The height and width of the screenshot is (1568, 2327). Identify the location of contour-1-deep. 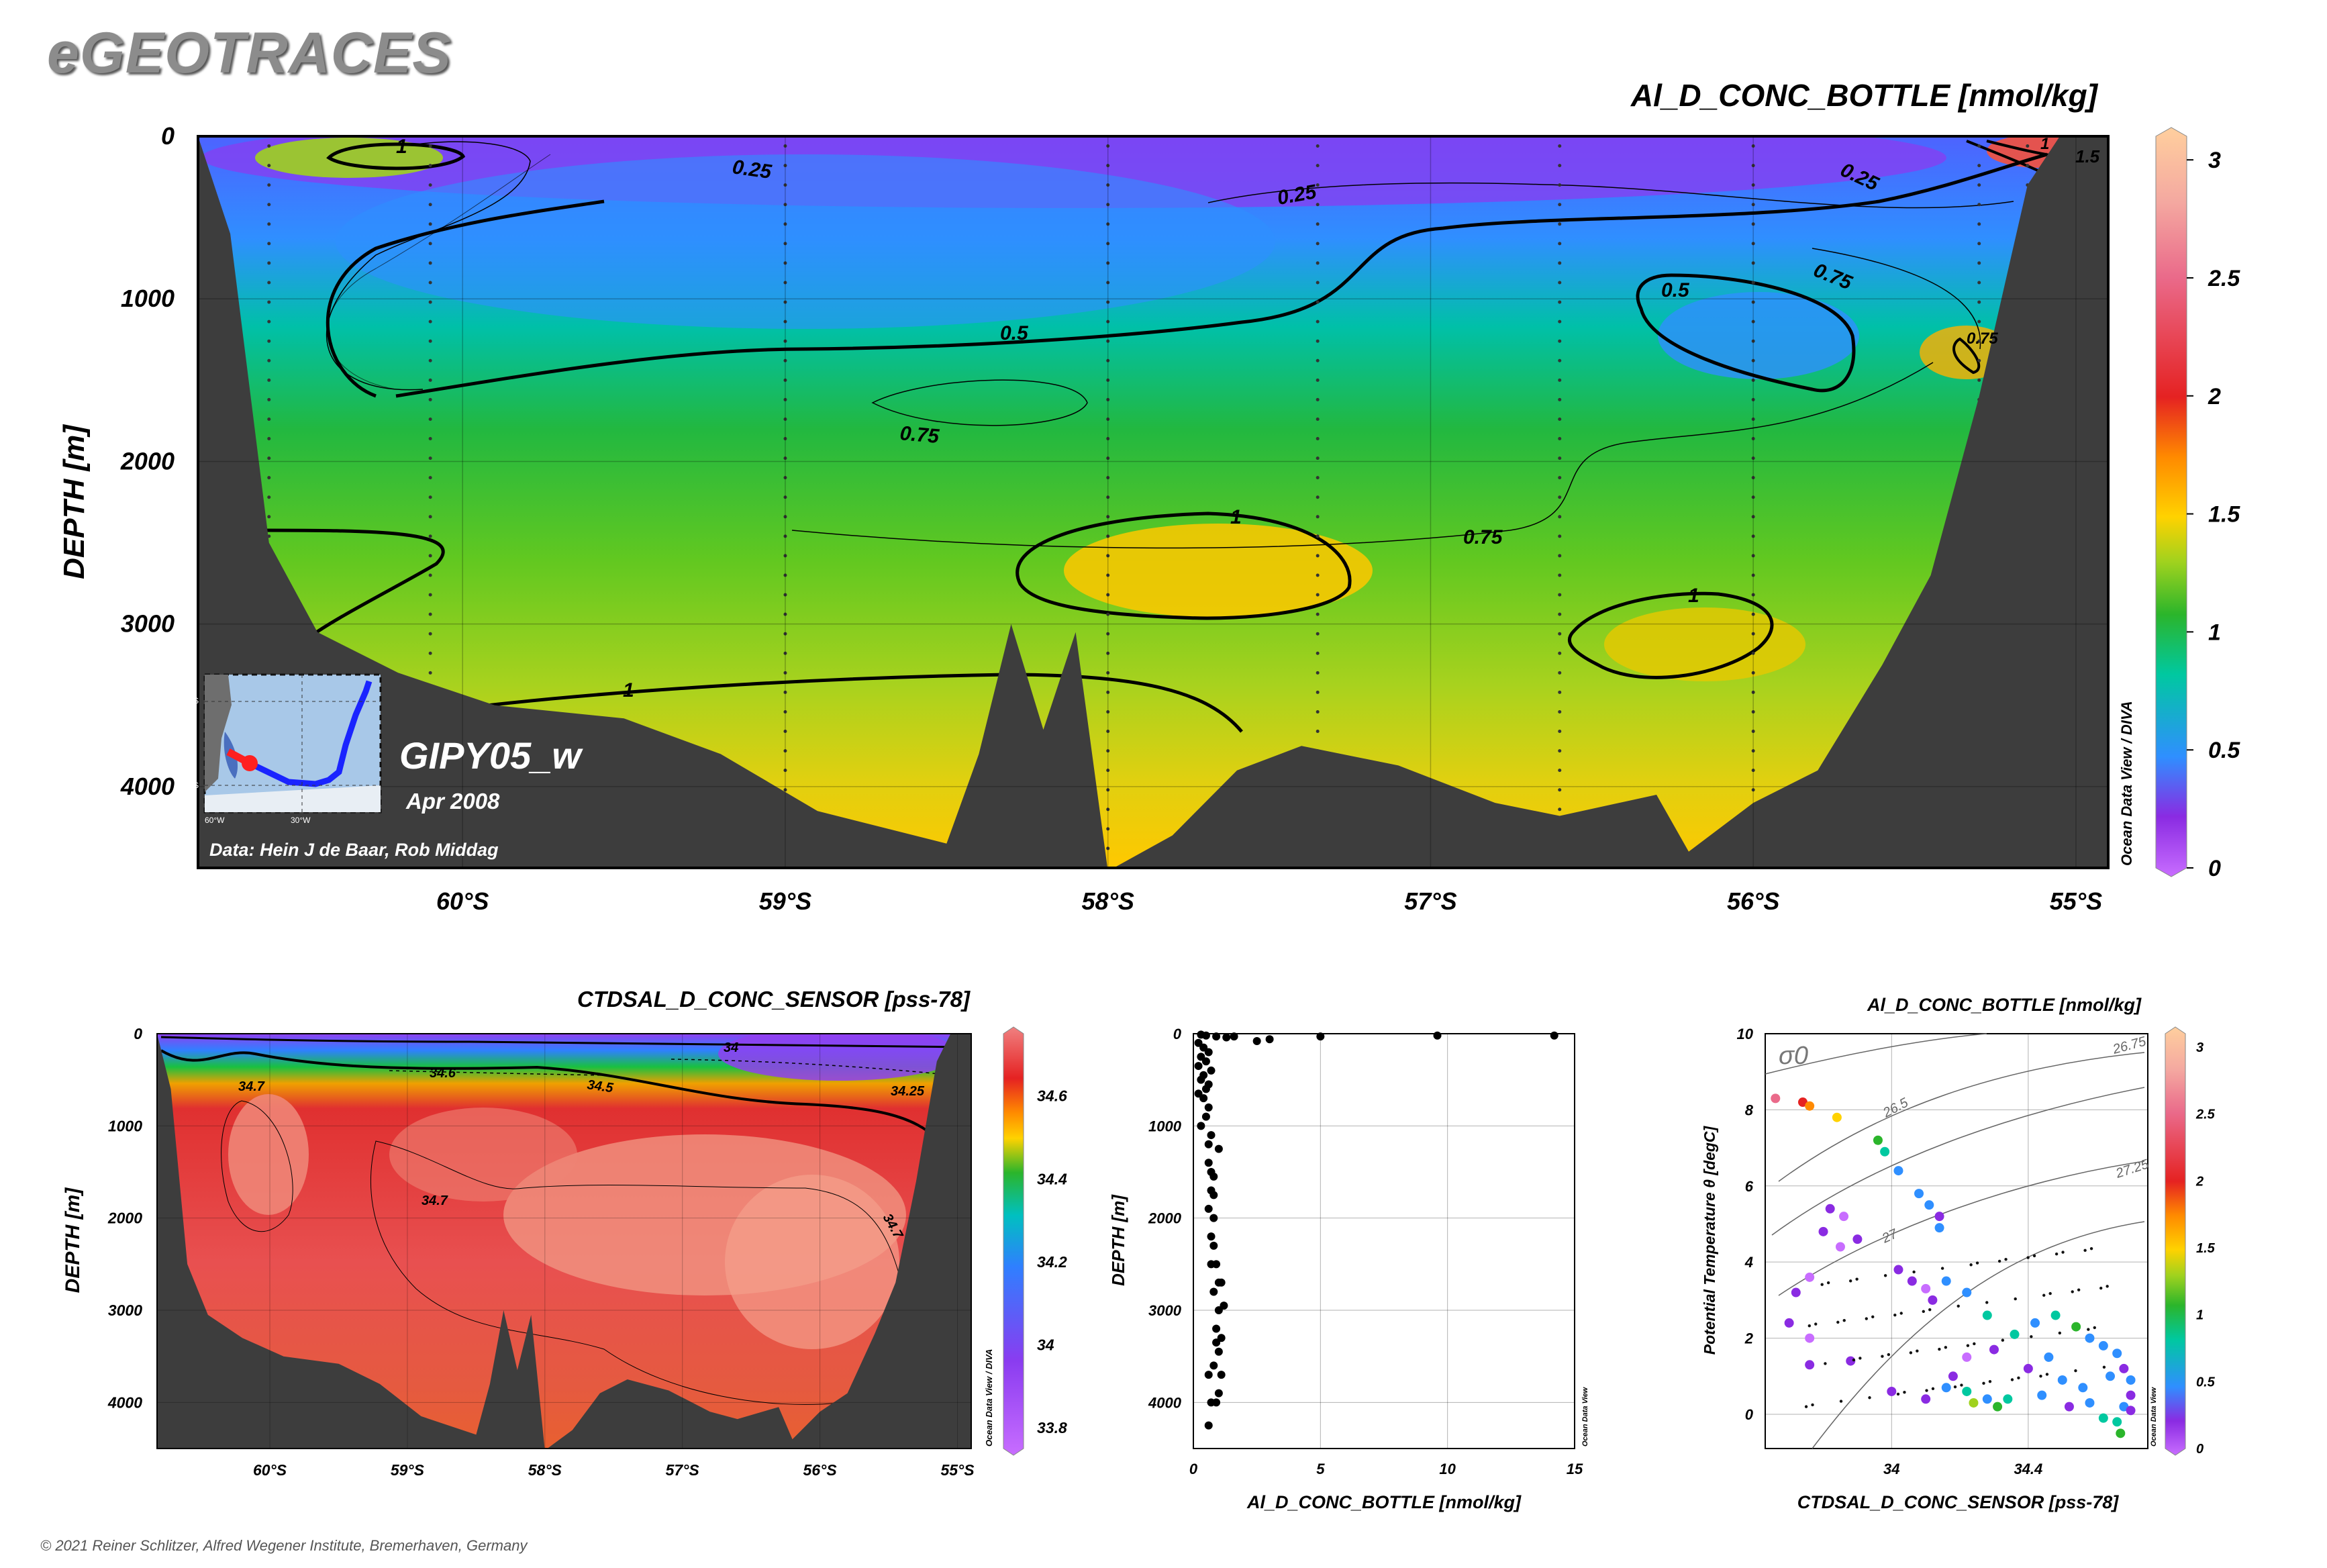
(852, 703).